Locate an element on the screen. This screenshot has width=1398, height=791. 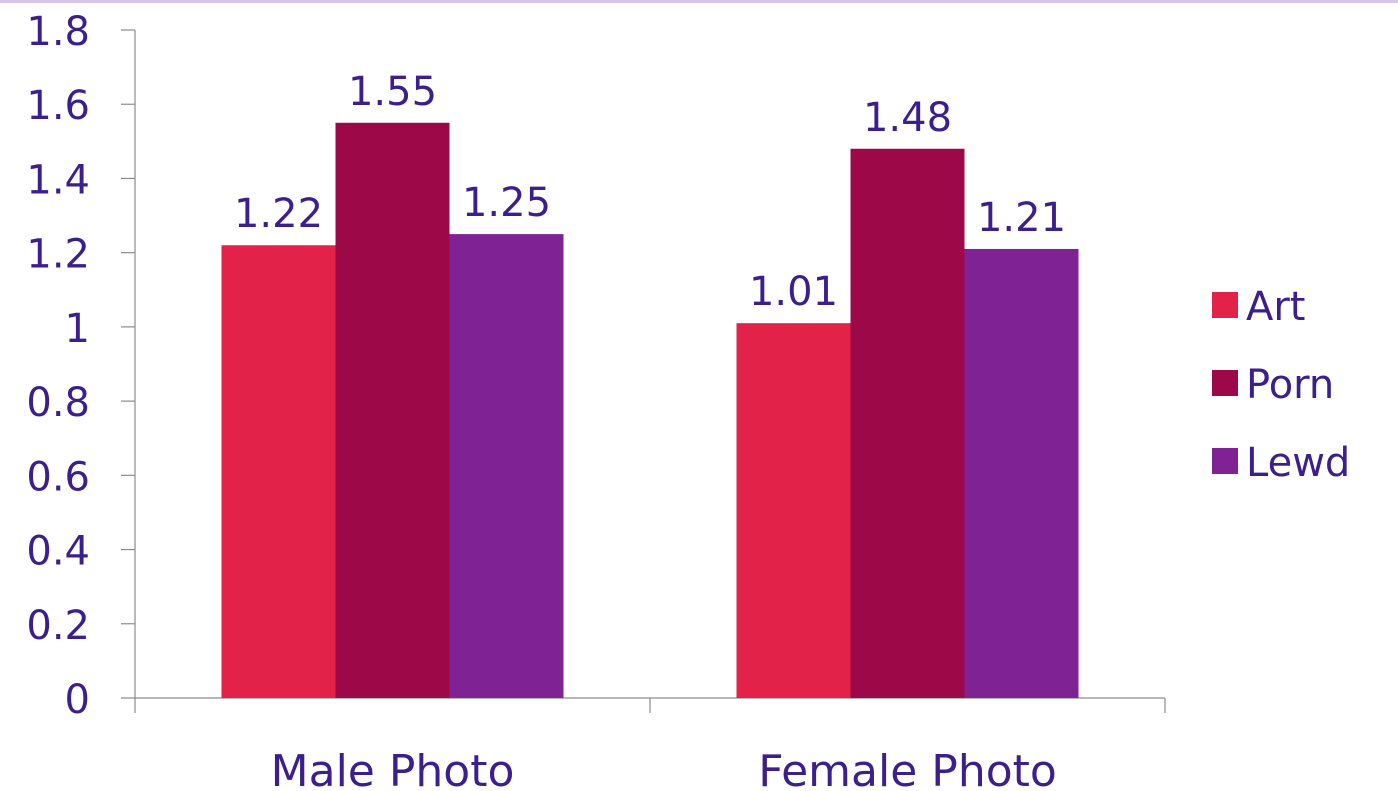
y-tick-label: 0 is located at coordinates (77, 700).